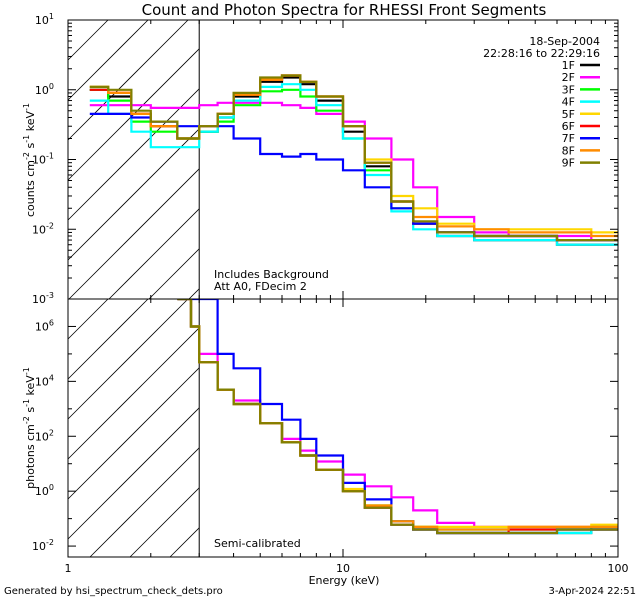 The width and height of the screenshot is (640, 600). What do you see at coordinates (44, 325) in the screenshot?
I see `y-tick-label: 10⁶` at bounding box center [44, 325].